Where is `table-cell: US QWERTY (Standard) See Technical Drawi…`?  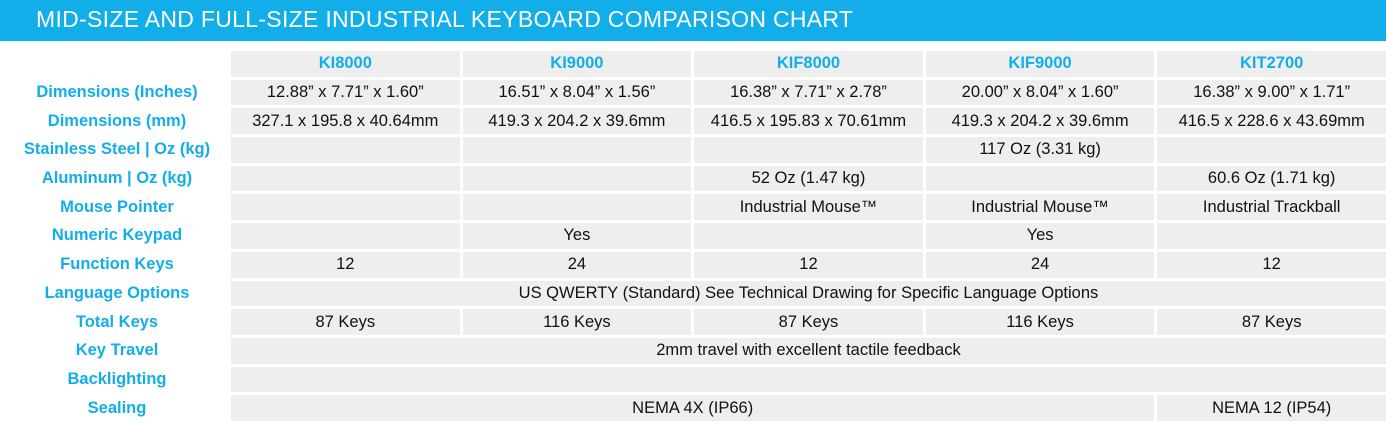 table-cell: US QWERTY (Standard) See Technical Drawi… is located at coordinates (808, 293).